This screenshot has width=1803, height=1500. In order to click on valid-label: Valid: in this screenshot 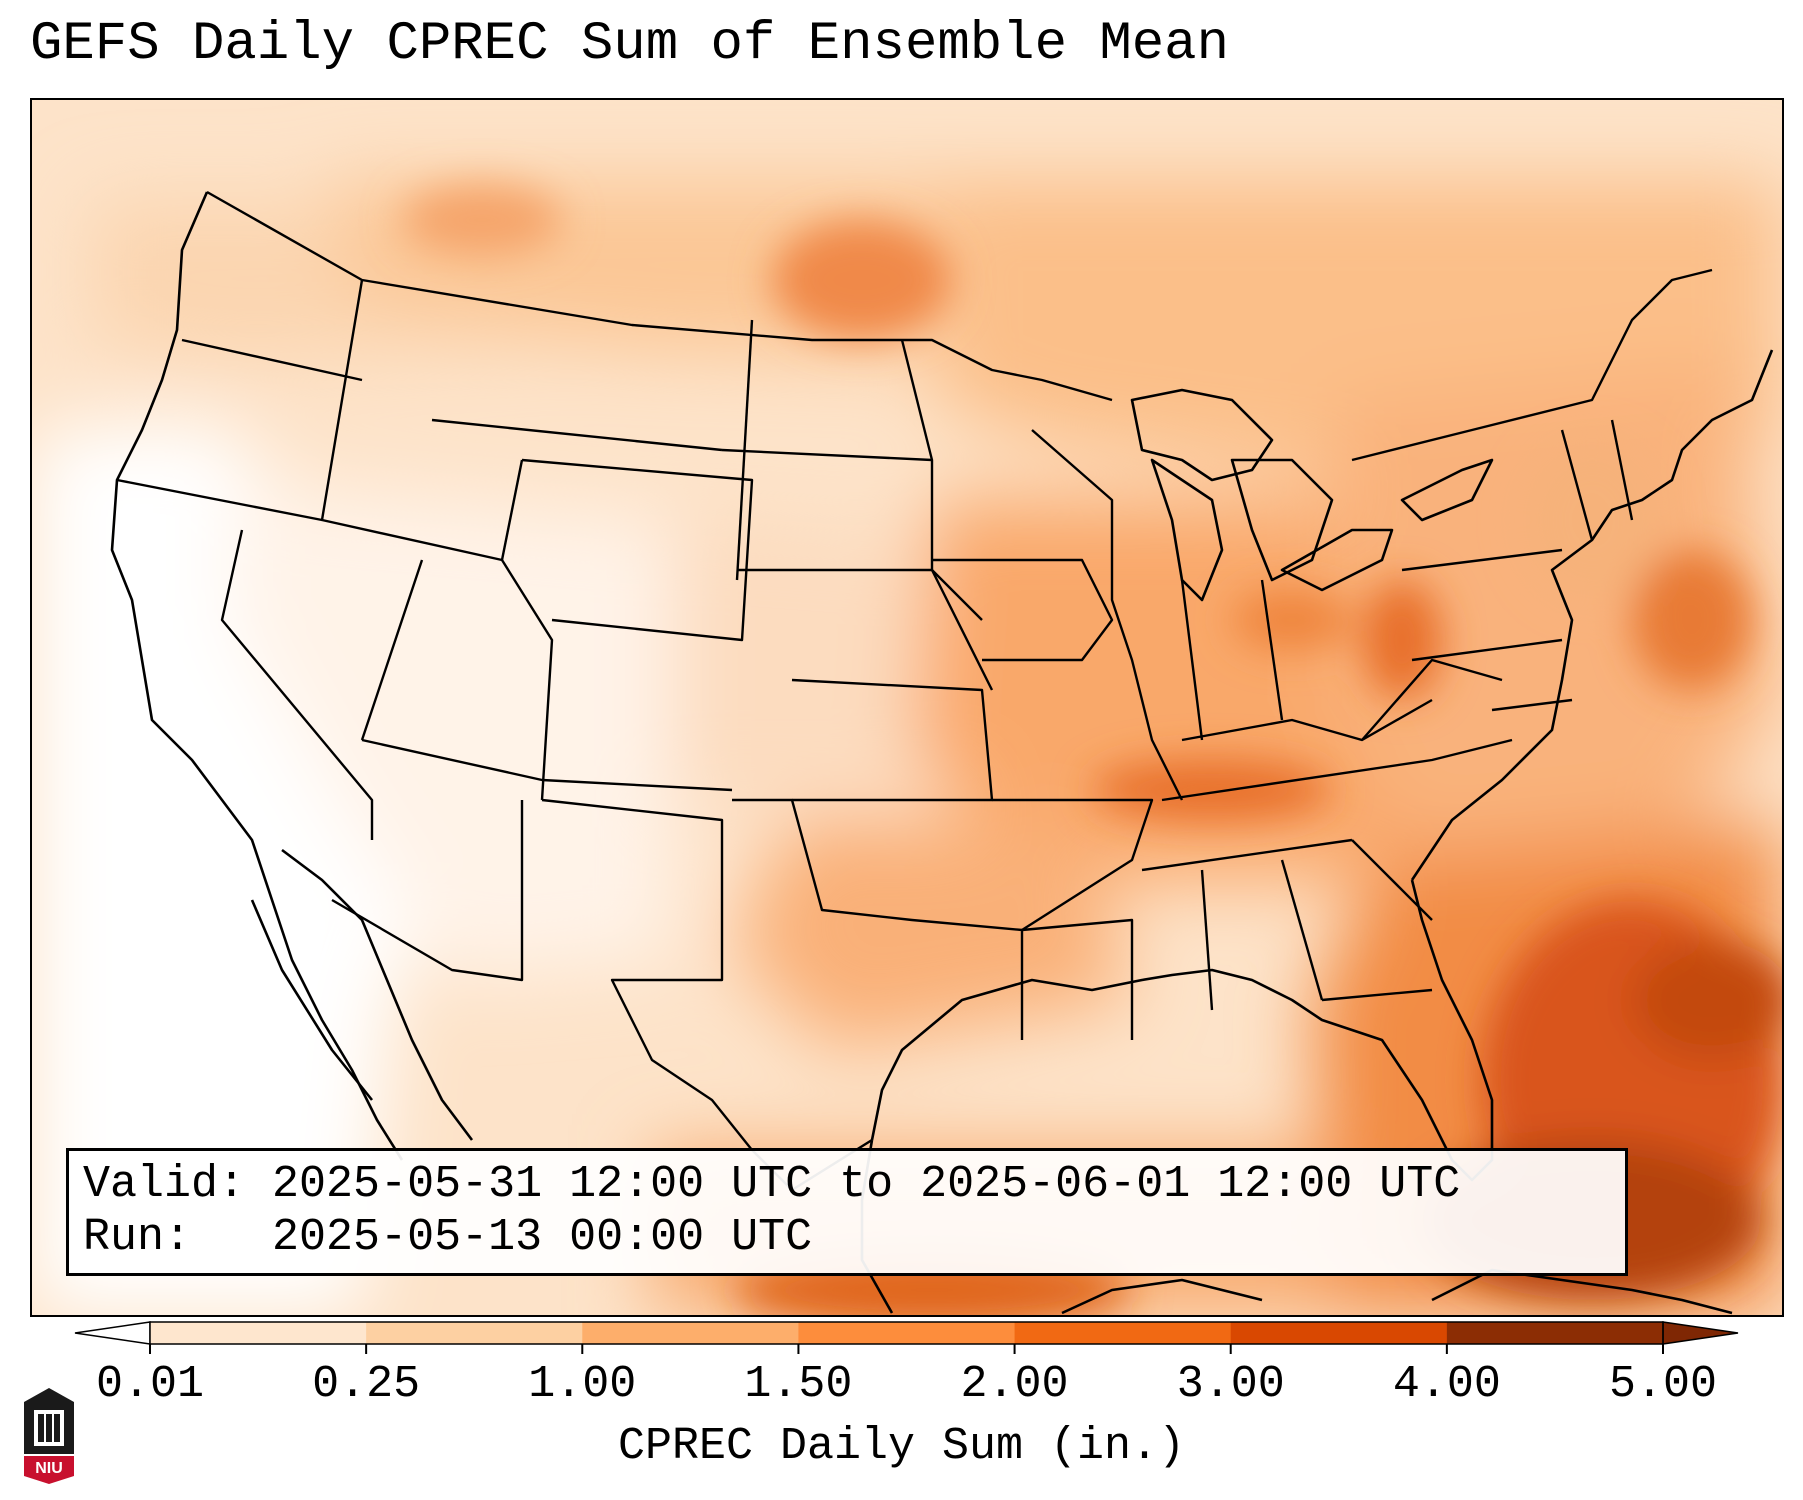, I will do `click(164, 1184)`.